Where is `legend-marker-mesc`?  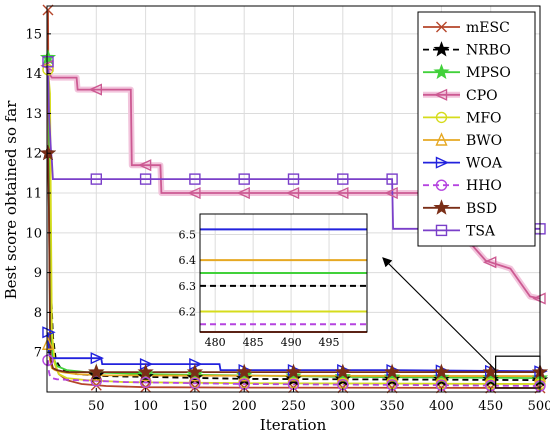
legend-marker-mesc is located at coordinates (441, 27).